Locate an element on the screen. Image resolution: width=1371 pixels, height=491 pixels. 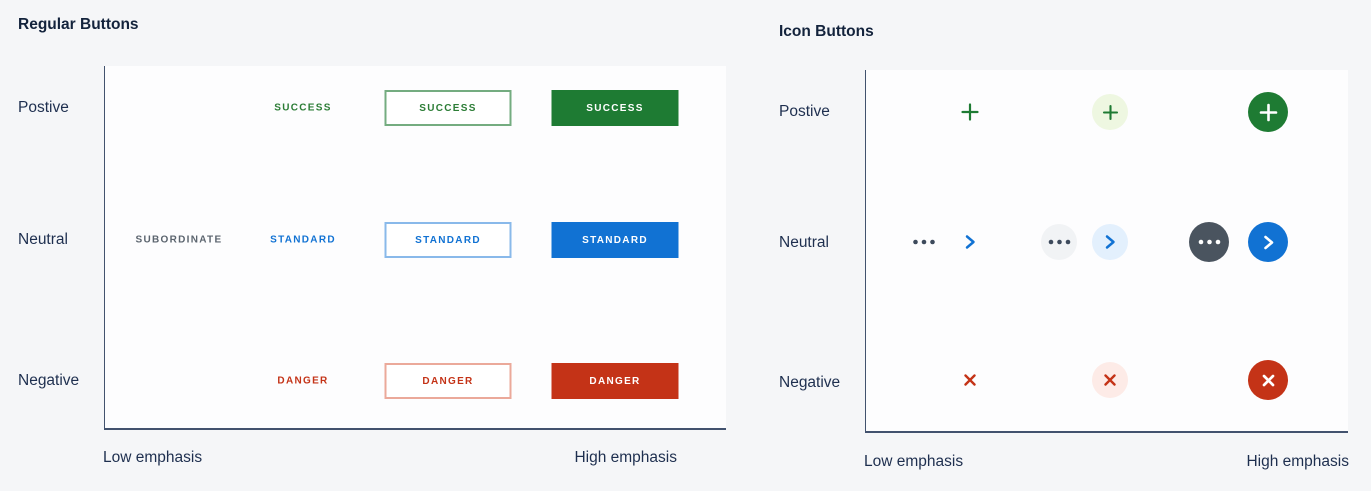
close-icon-button-plain is located at coordinates (970, 380).